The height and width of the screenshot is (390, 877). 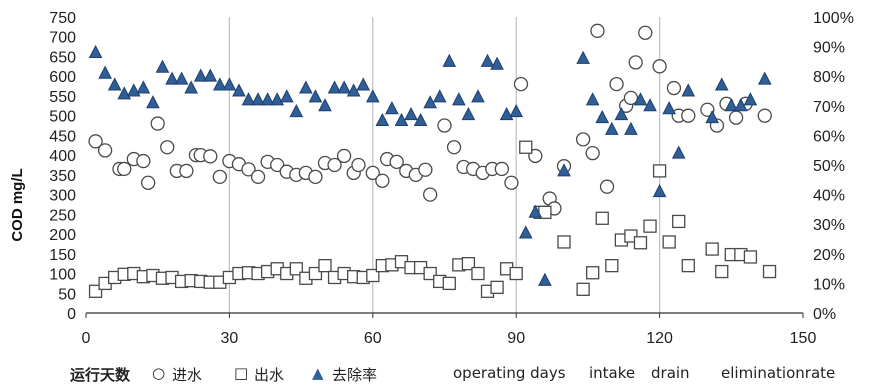 I want to click on y-tick-label: 700, so click(x=62, y=38).